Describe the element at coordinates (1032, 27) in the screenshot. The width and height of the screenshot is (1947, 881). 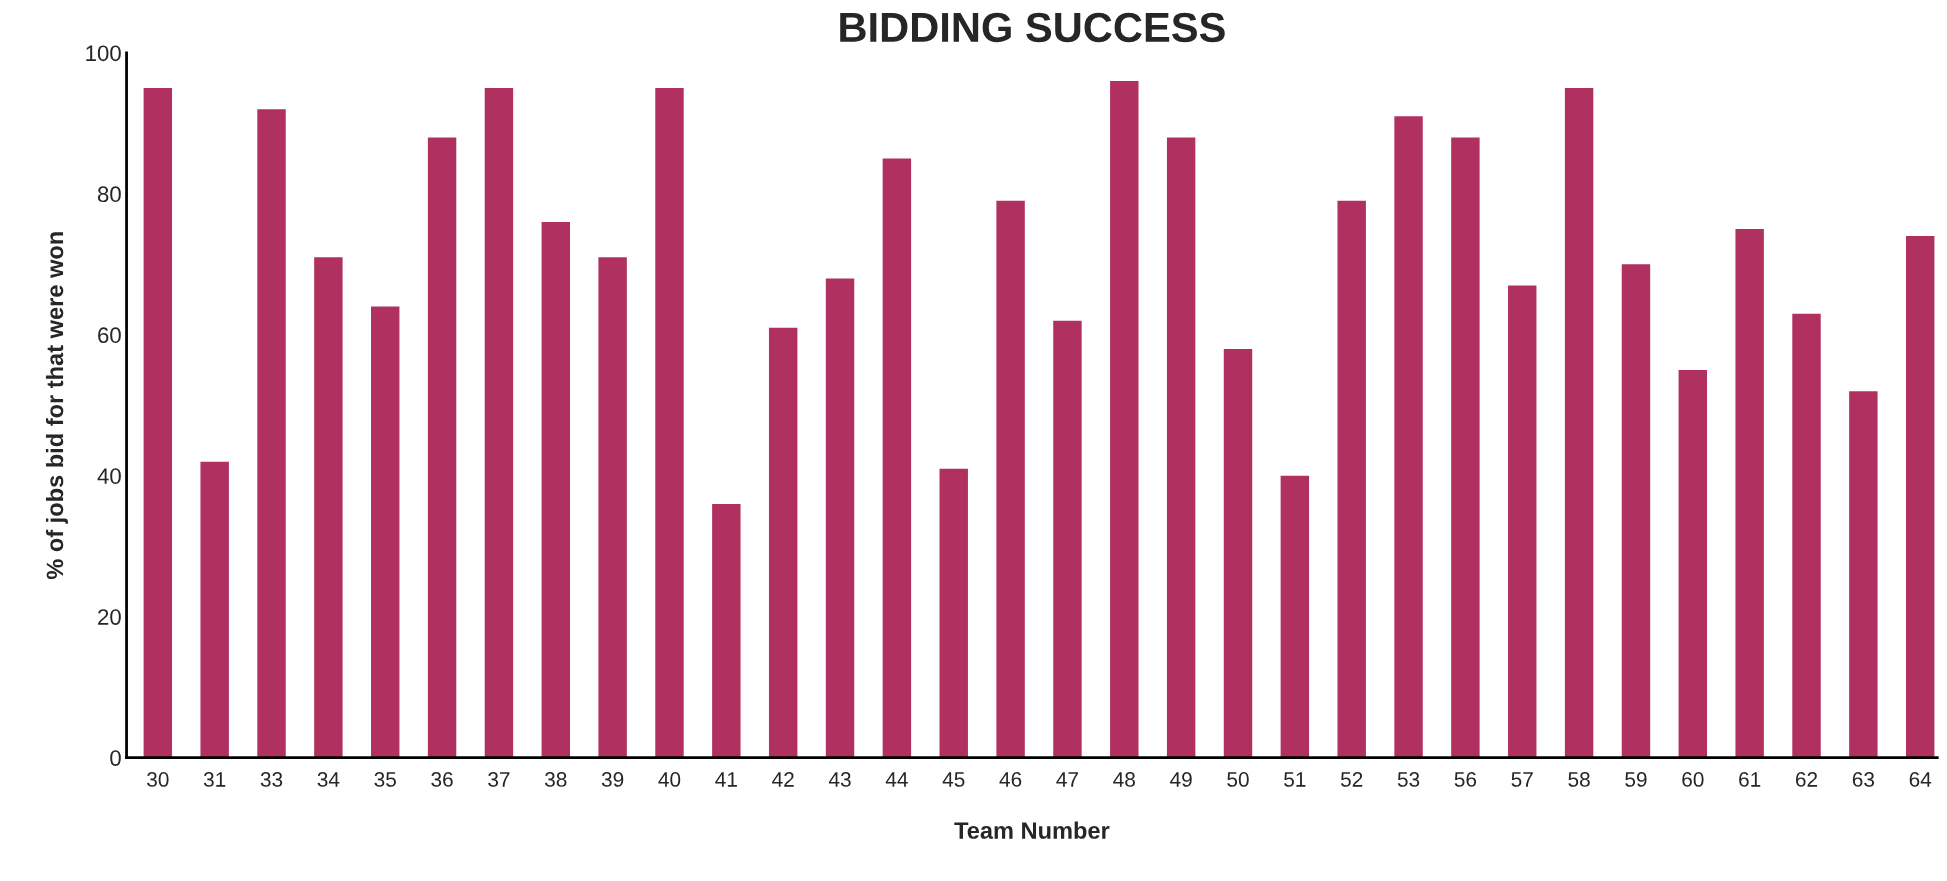
I see `chart-title: BIDDING SUCCESS` at that location.